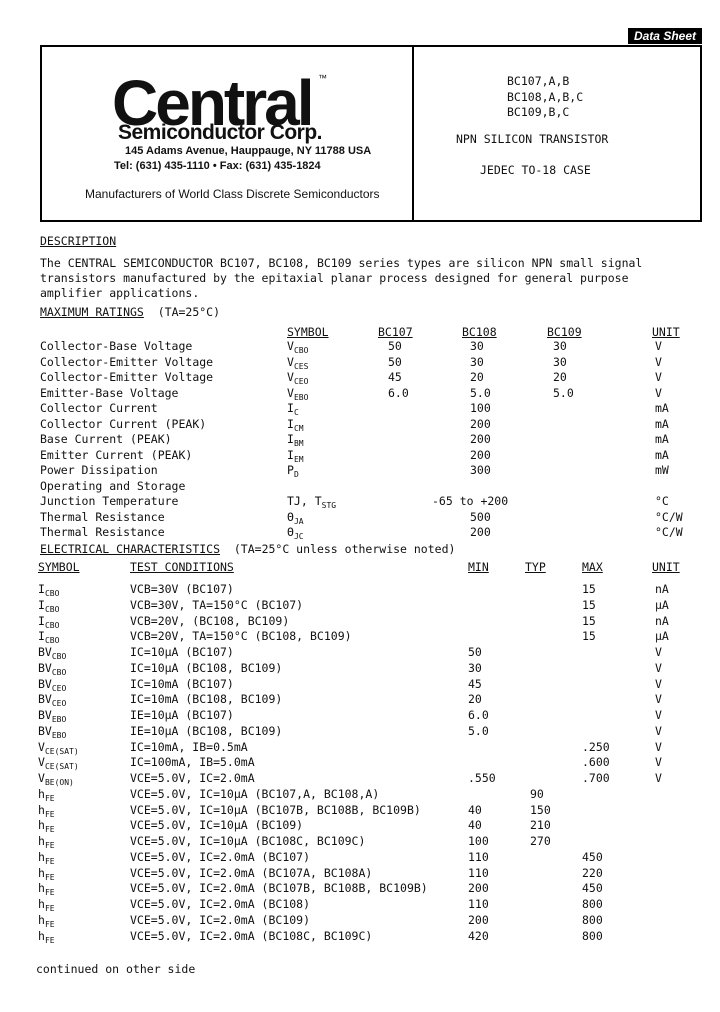  Describe the element at coordinates (662, 423) in the screenshot. I see `unit: mA` at that location.